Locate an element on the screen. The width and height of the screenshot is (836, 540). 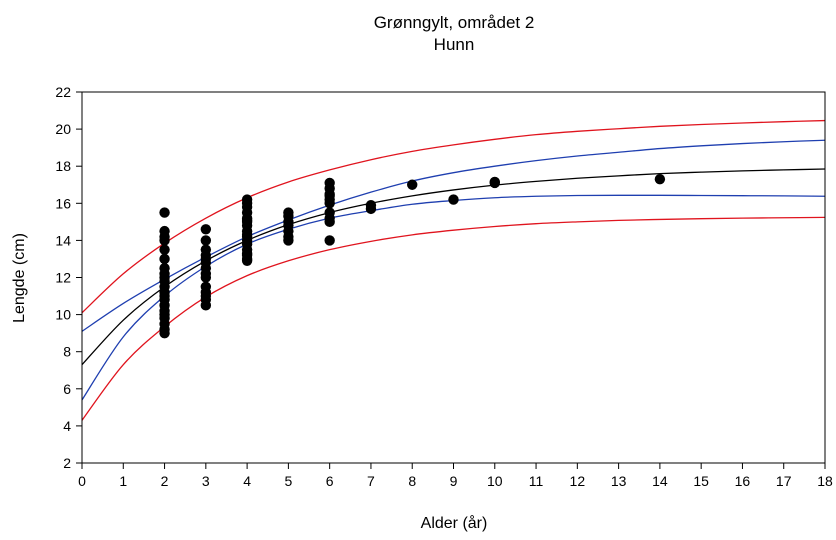
x-tick-label: 18 is located at coordinates (825, 481).